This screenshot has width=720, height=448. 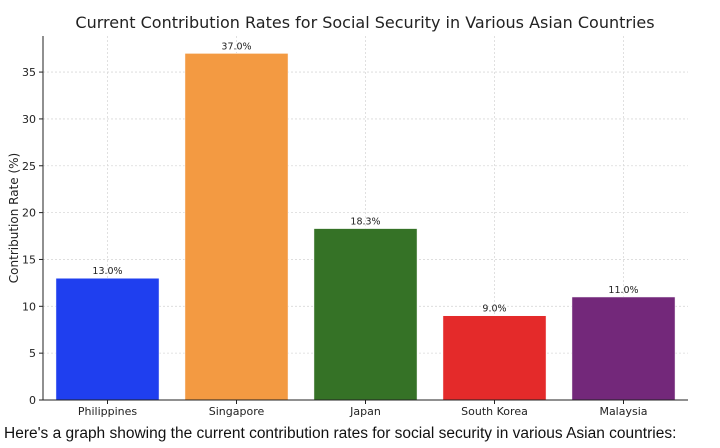 What do you see at coordinates (107, 271) in the screenshot?
I see `bar-value-label: 13.0%` at bounding box center [107, 271].